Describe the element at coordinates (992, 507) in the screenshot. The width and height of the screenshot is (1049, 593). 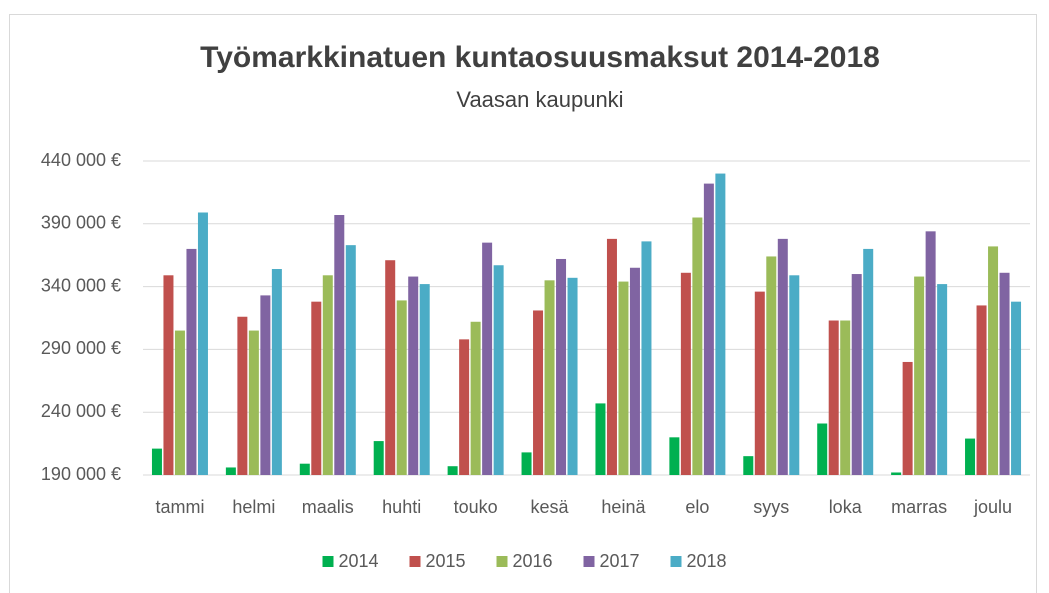
I see `x-tick-label: joulu` at that location.